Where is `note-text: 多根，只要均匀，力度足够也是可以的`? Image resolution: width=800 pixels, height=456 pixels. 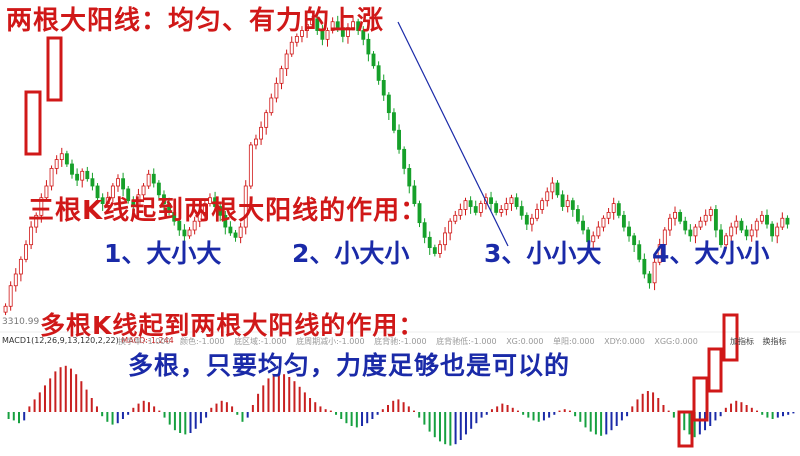 note-text: 多根，只要均匀，力度足够也是可以的 is located at coordinates (349, 365).